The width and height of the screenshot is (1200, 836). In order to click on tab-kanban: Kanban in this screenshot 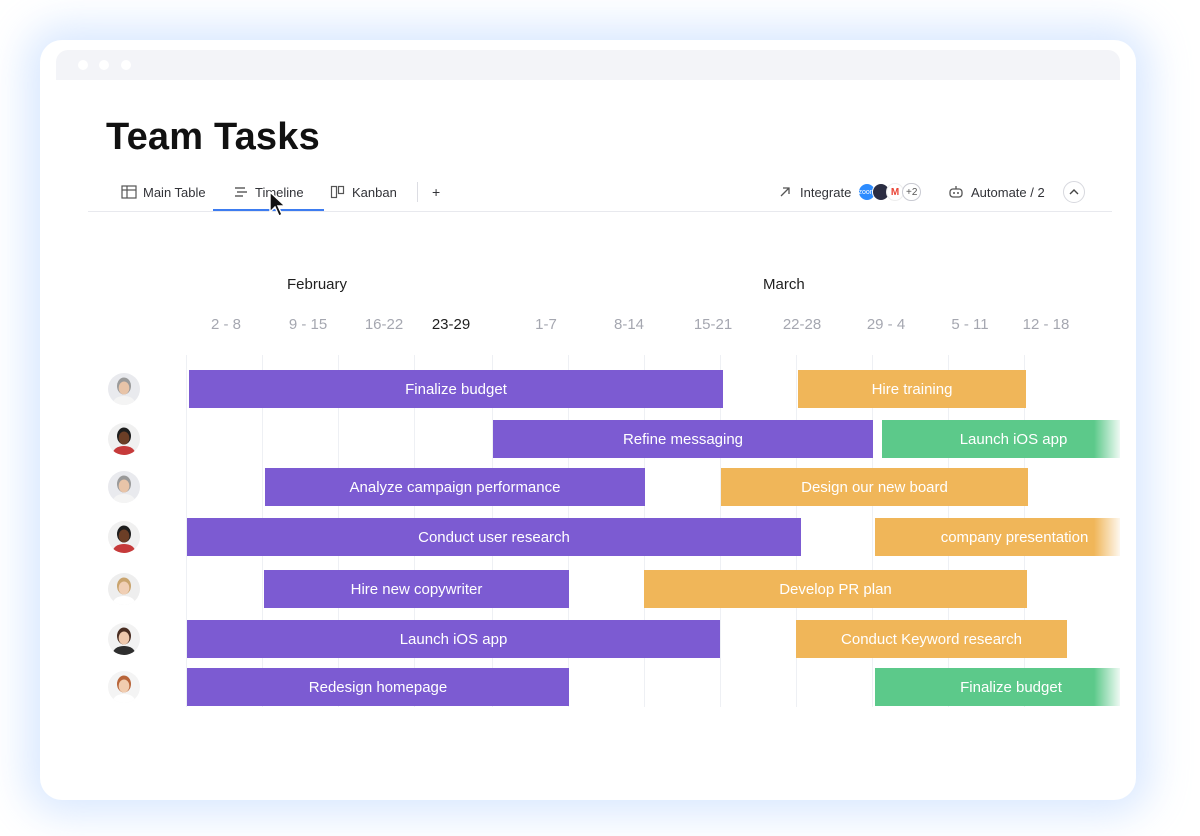, I will do `click(363, 192)`.